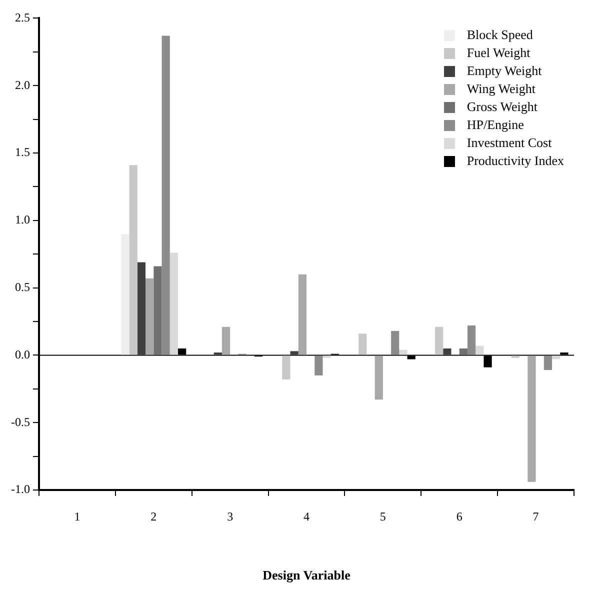  I want to click on x-tick-label: 7, so click(535, 516).